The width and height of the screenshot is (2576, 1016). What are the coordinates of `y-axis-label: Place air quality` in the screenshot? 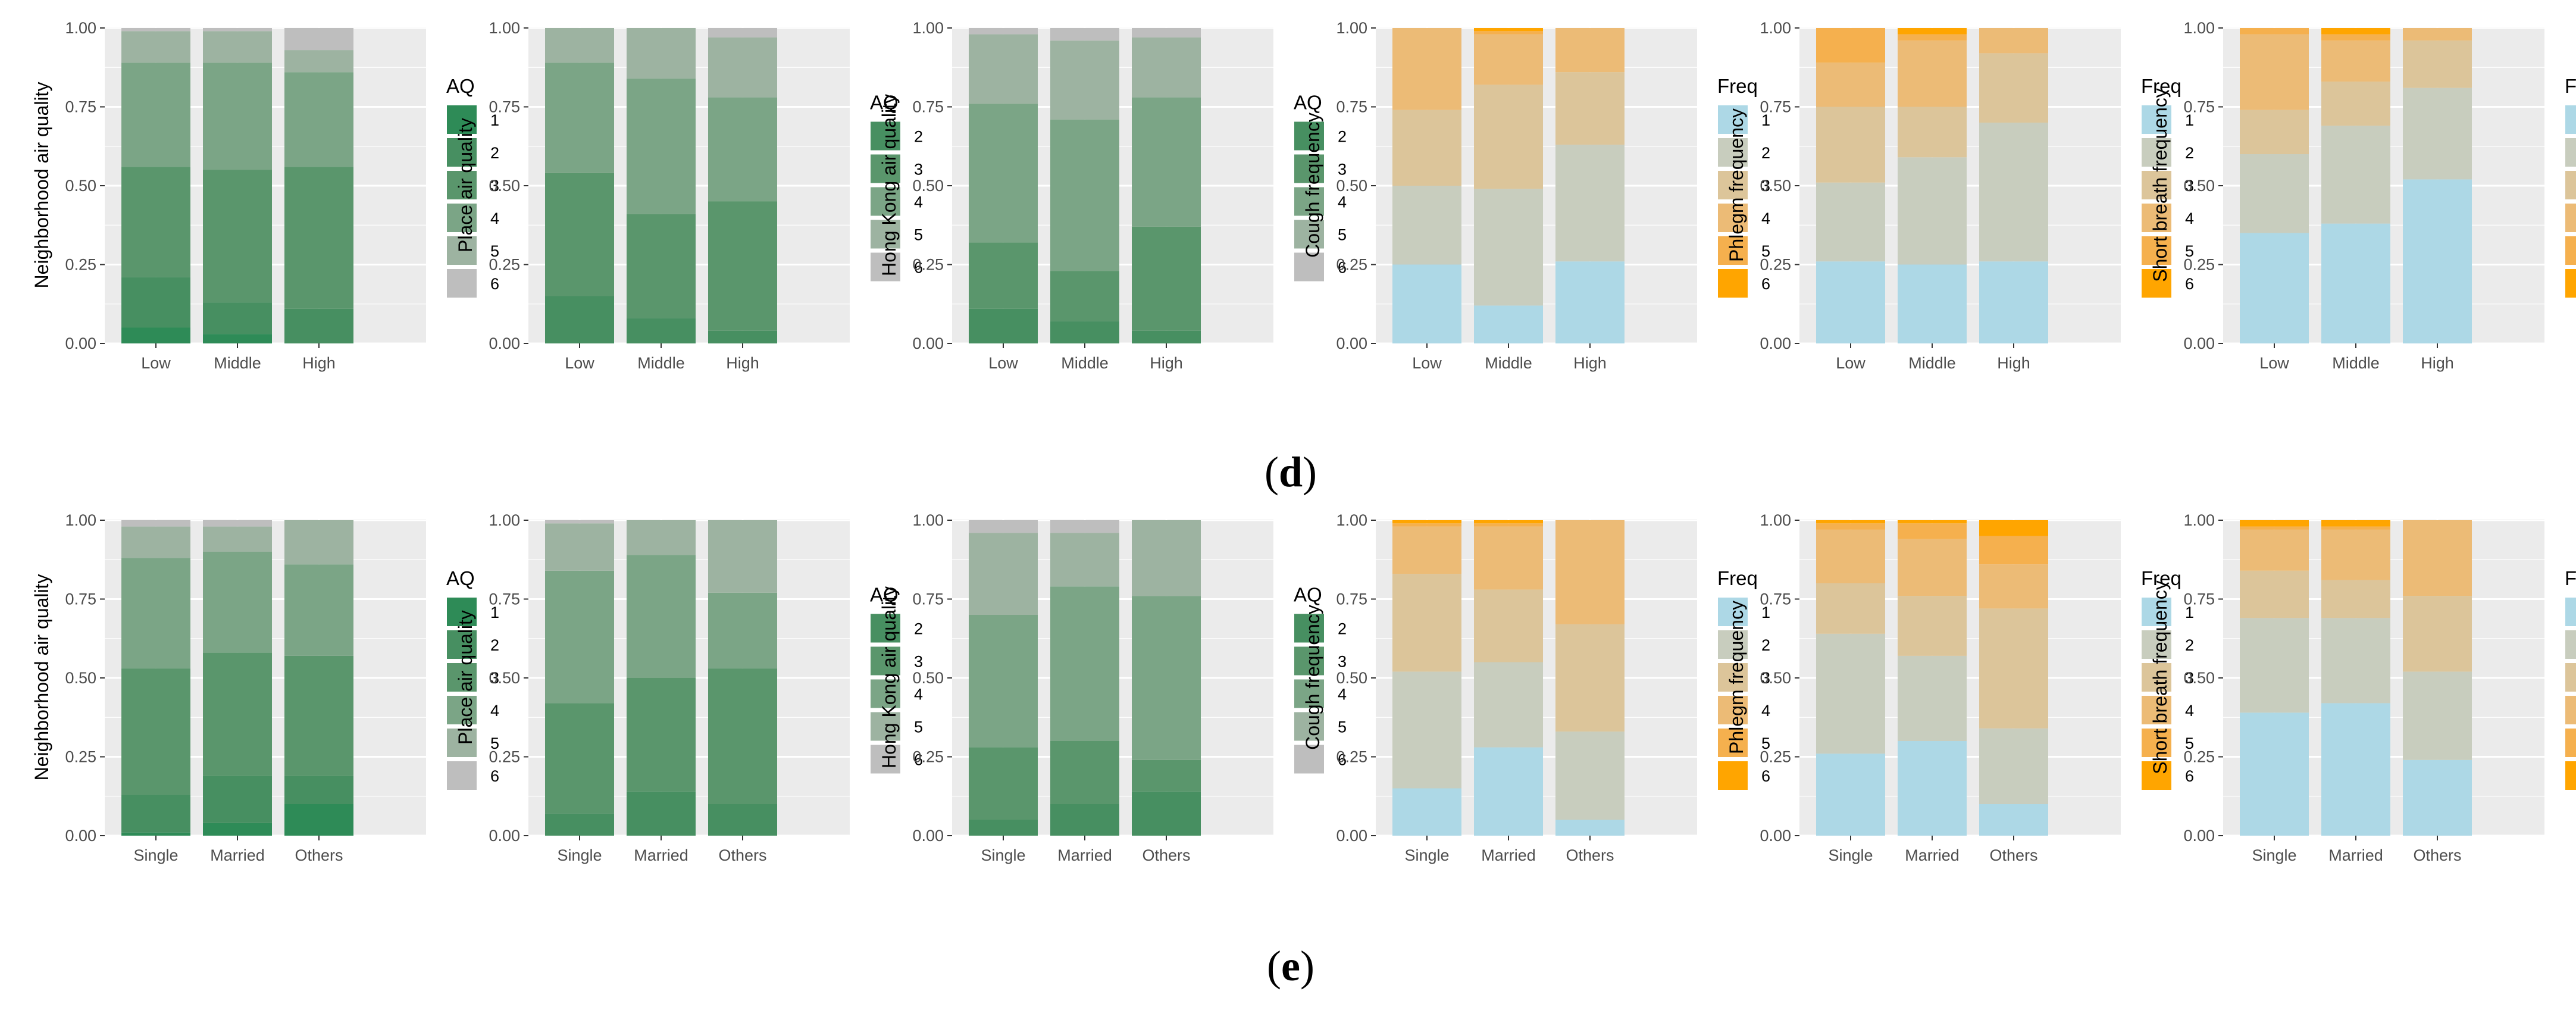 It's located at (465, 678).